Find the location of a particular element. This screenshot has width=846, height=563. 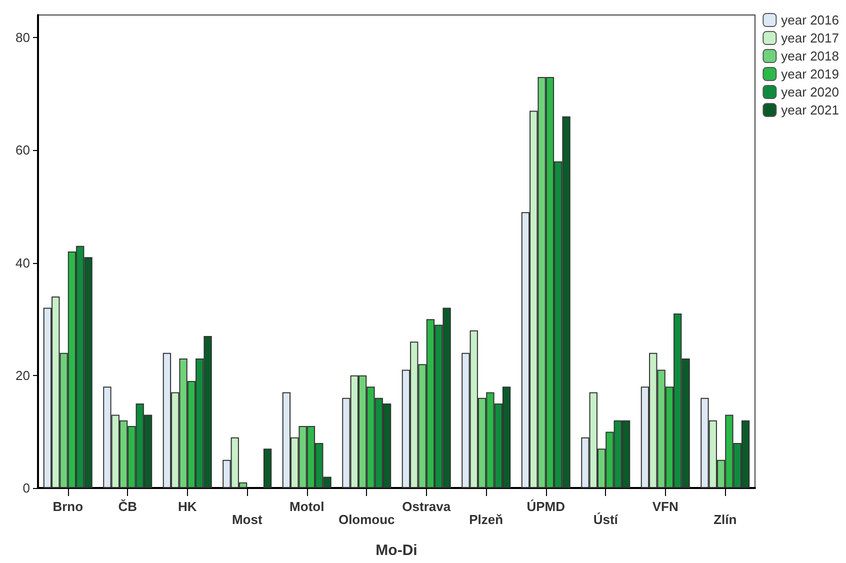

x-tick-label: ČB is located at coordinates (128, 506).